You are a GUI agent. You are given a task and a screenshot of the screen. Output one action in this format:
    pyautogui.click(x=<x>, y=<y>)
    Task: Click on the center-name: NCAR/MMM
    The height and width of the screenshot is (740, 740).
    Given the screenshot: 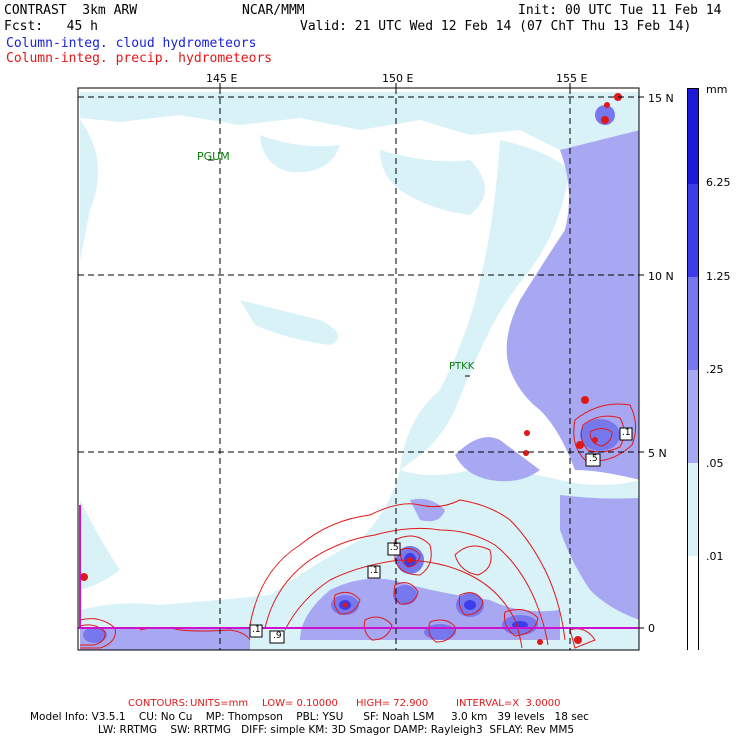 What is the action you would take?
    pyautogui.click(x=273, y=10)
    